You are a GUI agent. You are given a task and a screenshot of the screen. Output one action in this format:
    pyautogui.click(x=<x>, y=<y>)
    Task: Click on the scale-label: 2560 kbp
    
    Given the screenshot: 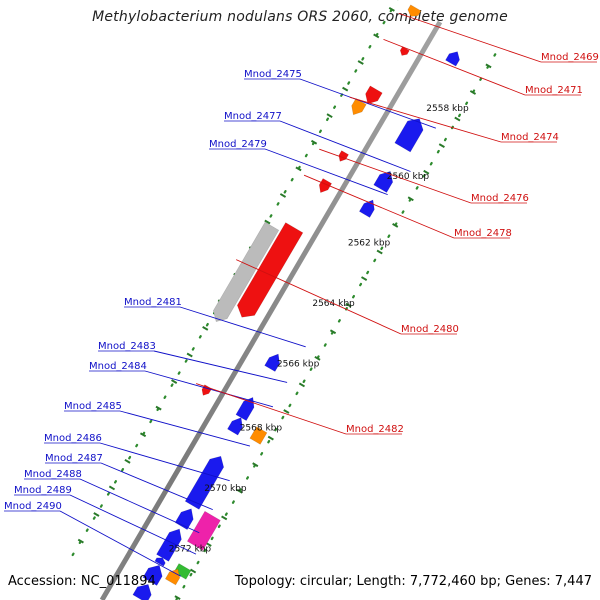 What is the action you would take?
    pyautogui.click(x=408, y=177)
    